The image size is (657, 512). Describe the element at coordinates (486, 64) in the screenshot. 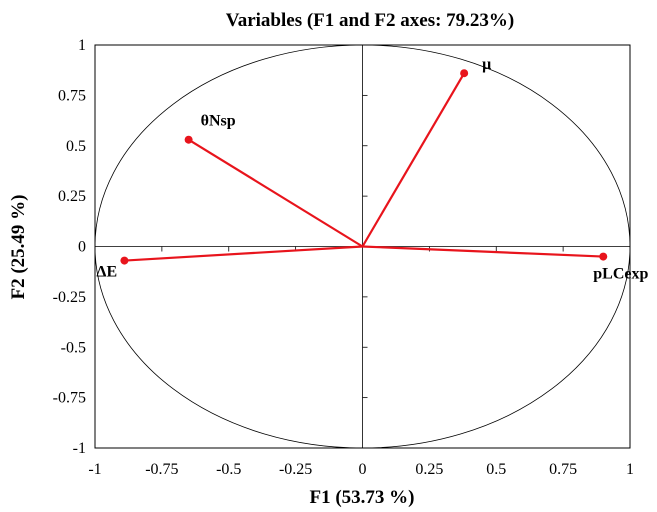

I see `vector-label: μ` at that location.